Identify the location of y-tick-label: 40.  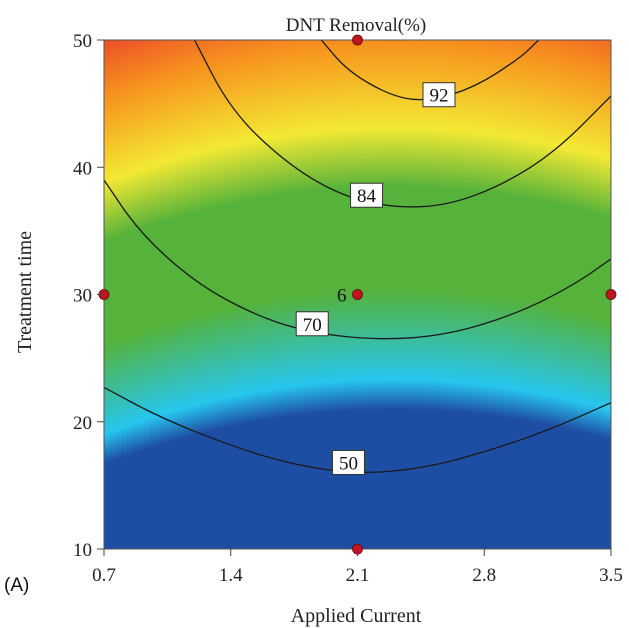
(82, 168).